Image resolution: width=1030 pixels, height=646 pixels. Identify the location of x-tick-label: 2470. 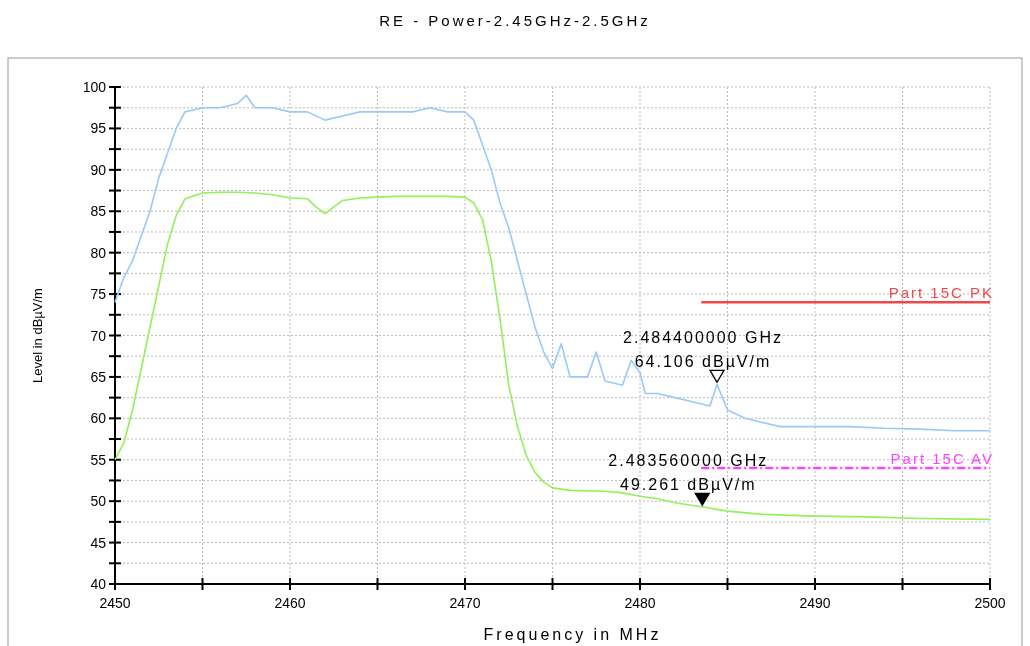
(465, 603).